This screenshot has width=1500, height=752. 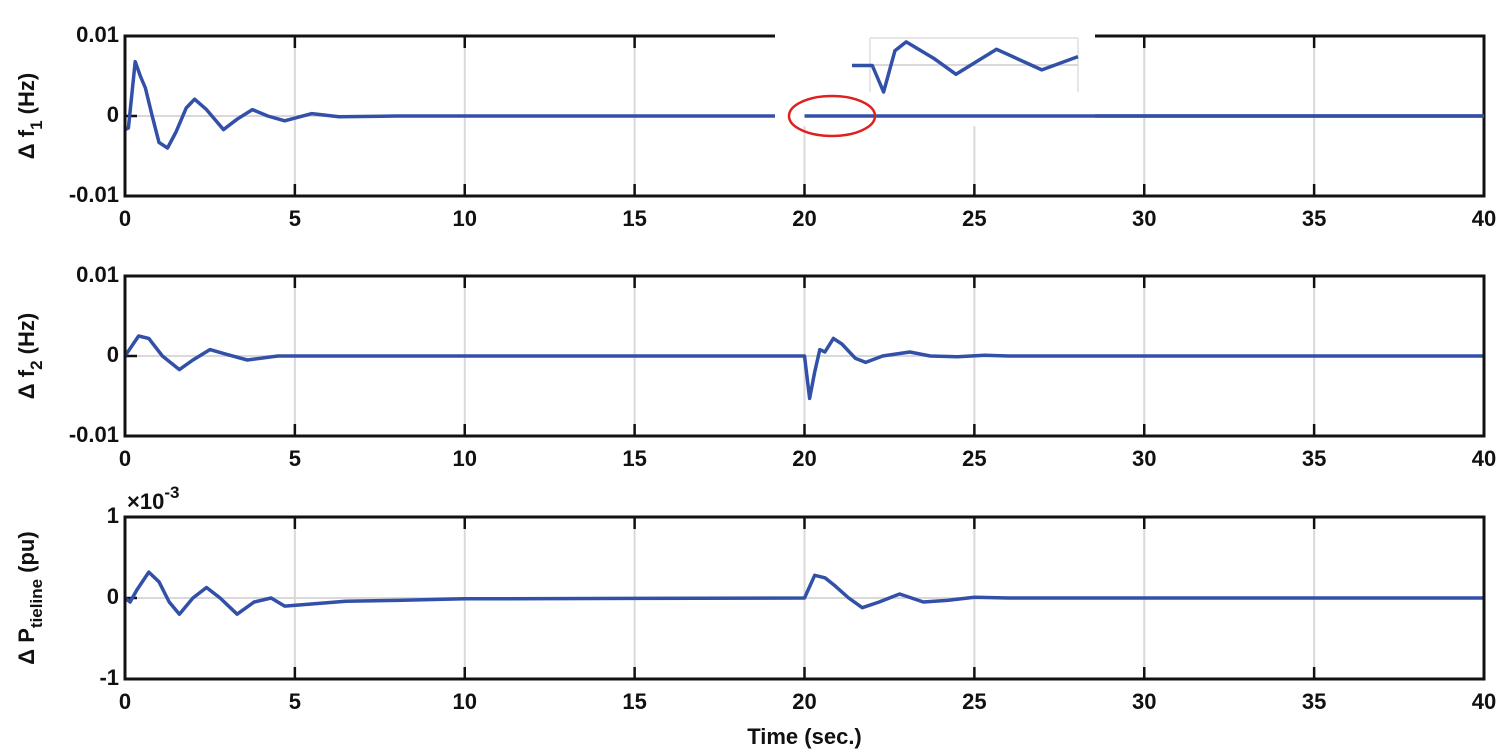 I want to click on multiplier-base: ×10, so click(x=145, y=501).